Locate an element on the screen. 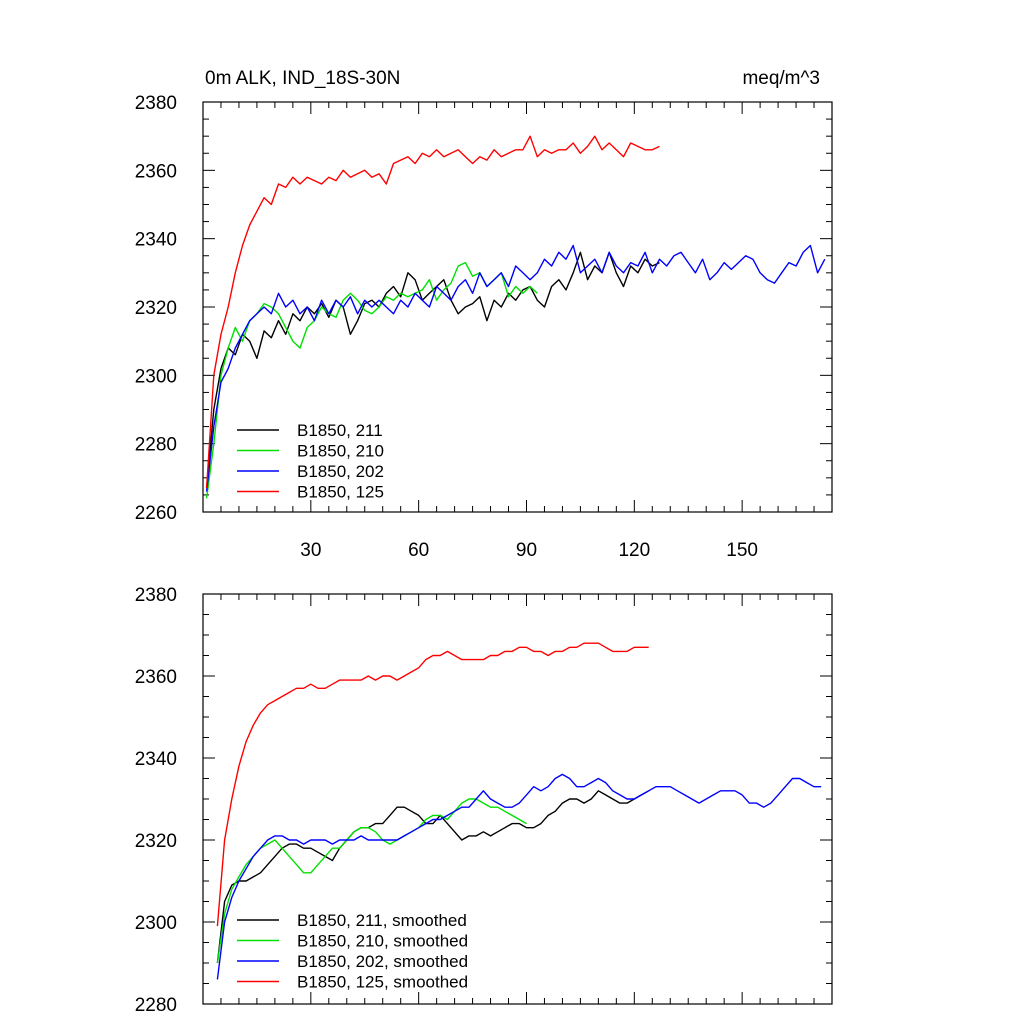 The height and width of the screenshot is (1024, 1024). units-label: meq/m^3 is located at coordinates (781, 78).